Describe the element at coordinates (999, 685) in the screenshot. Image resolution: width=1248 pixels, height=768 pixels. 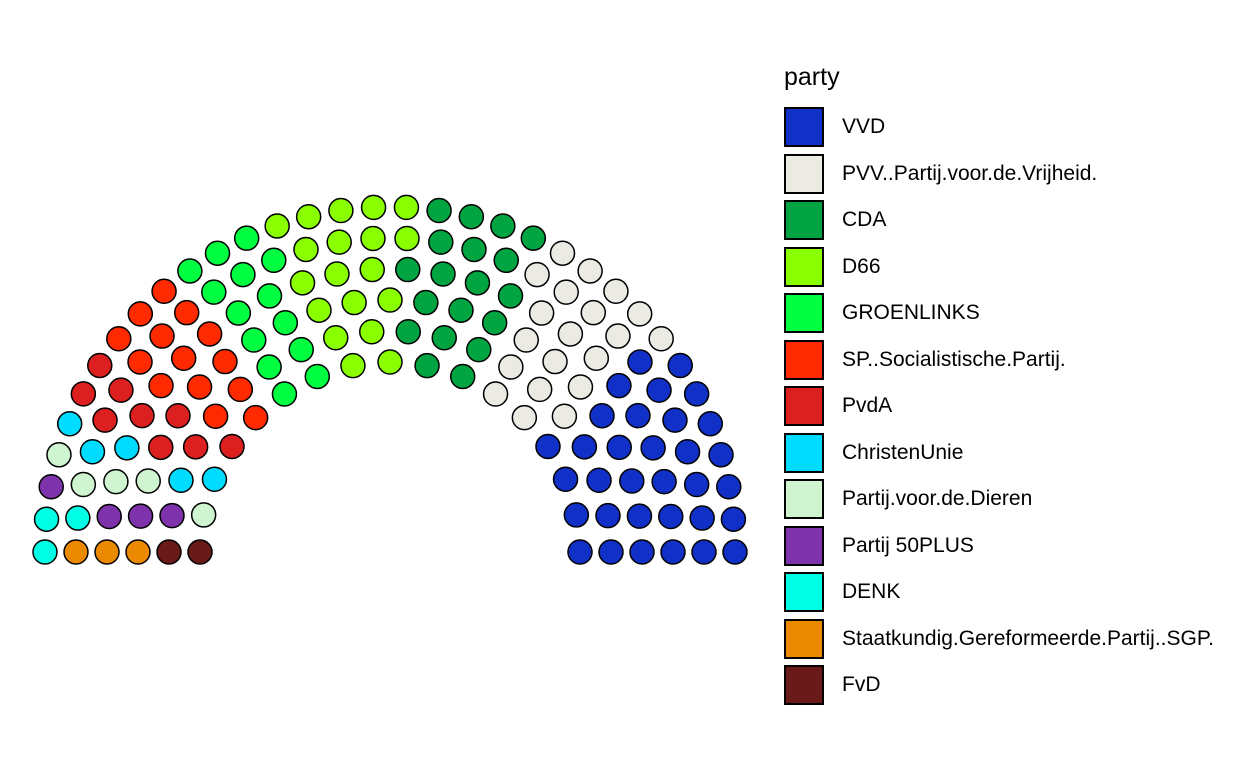
I see `legend-item: FvD` at that location.